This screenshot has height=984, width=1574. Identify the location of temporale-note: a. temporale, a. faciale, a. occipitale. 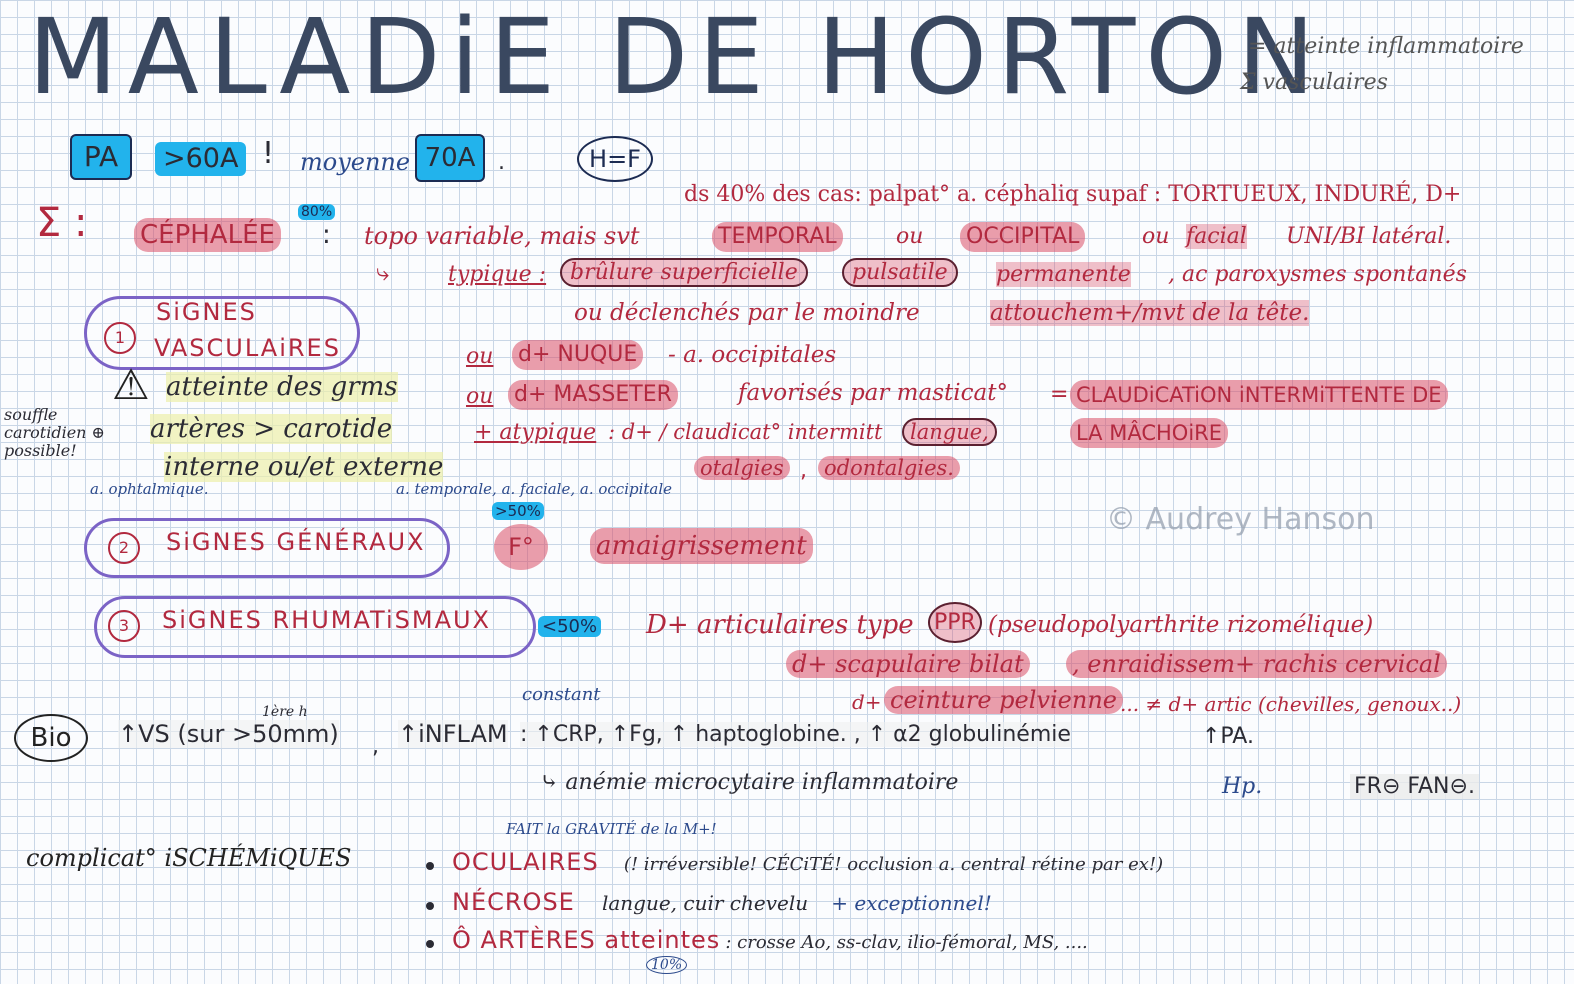
(534, 489).